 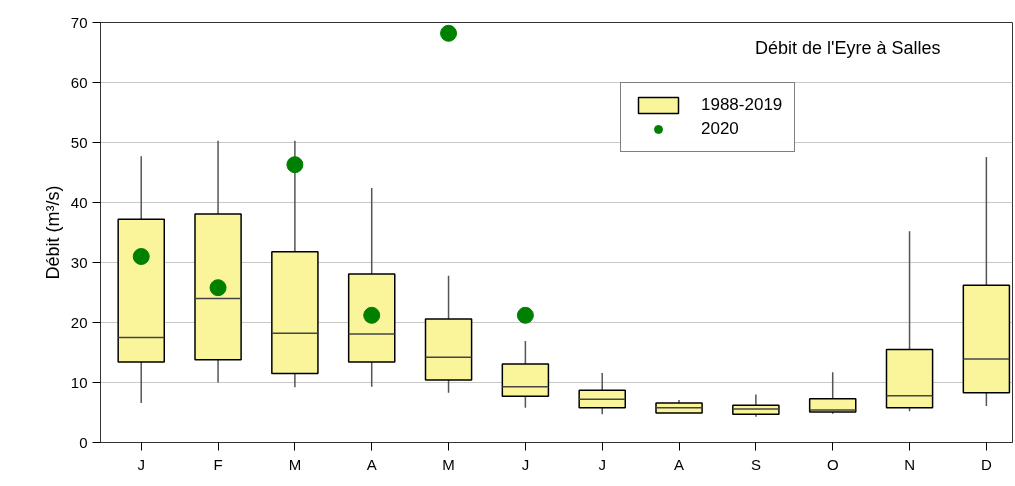 I want to click on legend-label: 2020, so click(x=720, y=129).